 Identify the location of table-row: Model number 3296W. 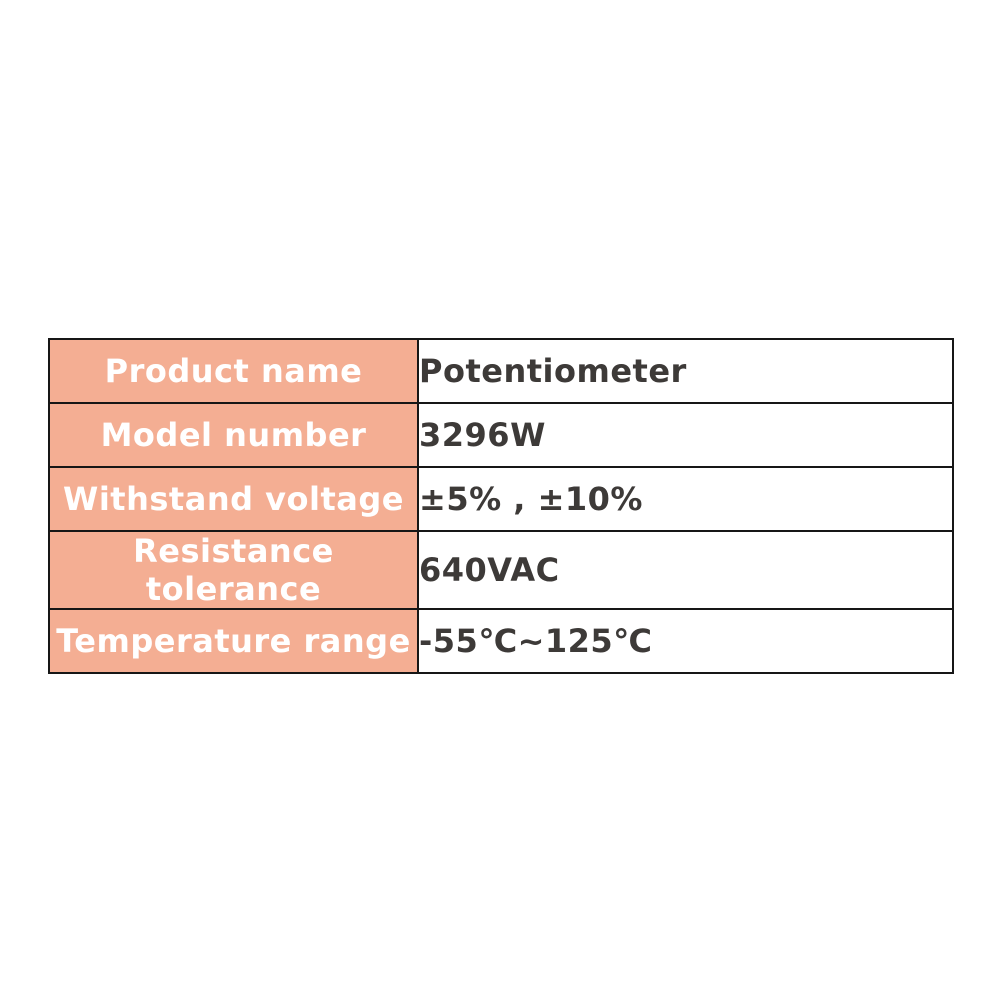
(501, 435).